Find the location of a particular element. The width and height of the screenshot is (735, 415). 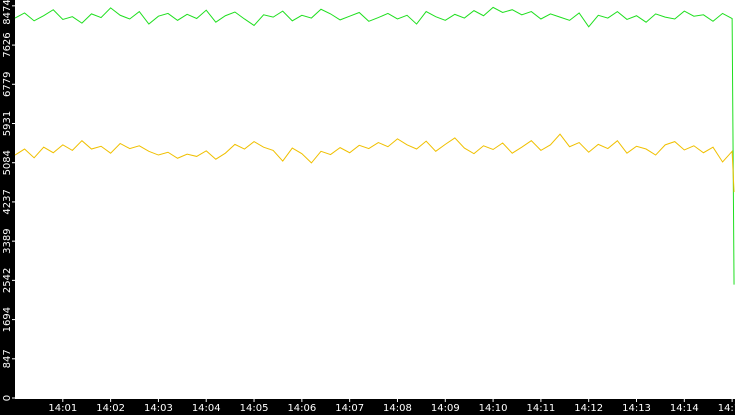

y-tick-label: 2542 is located at coordinates (7, 280).